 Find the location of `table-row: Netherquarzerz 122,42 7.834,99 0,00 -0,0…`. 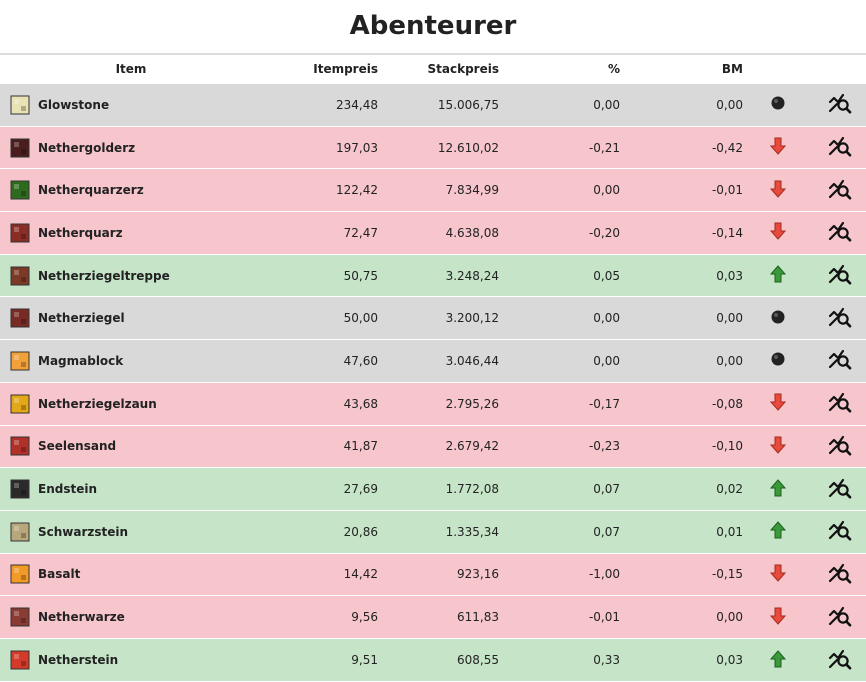

table-row: Netherquarzerz 122,42 7.834,99 0,00 -0,0… is located at coordinates (433, 190).